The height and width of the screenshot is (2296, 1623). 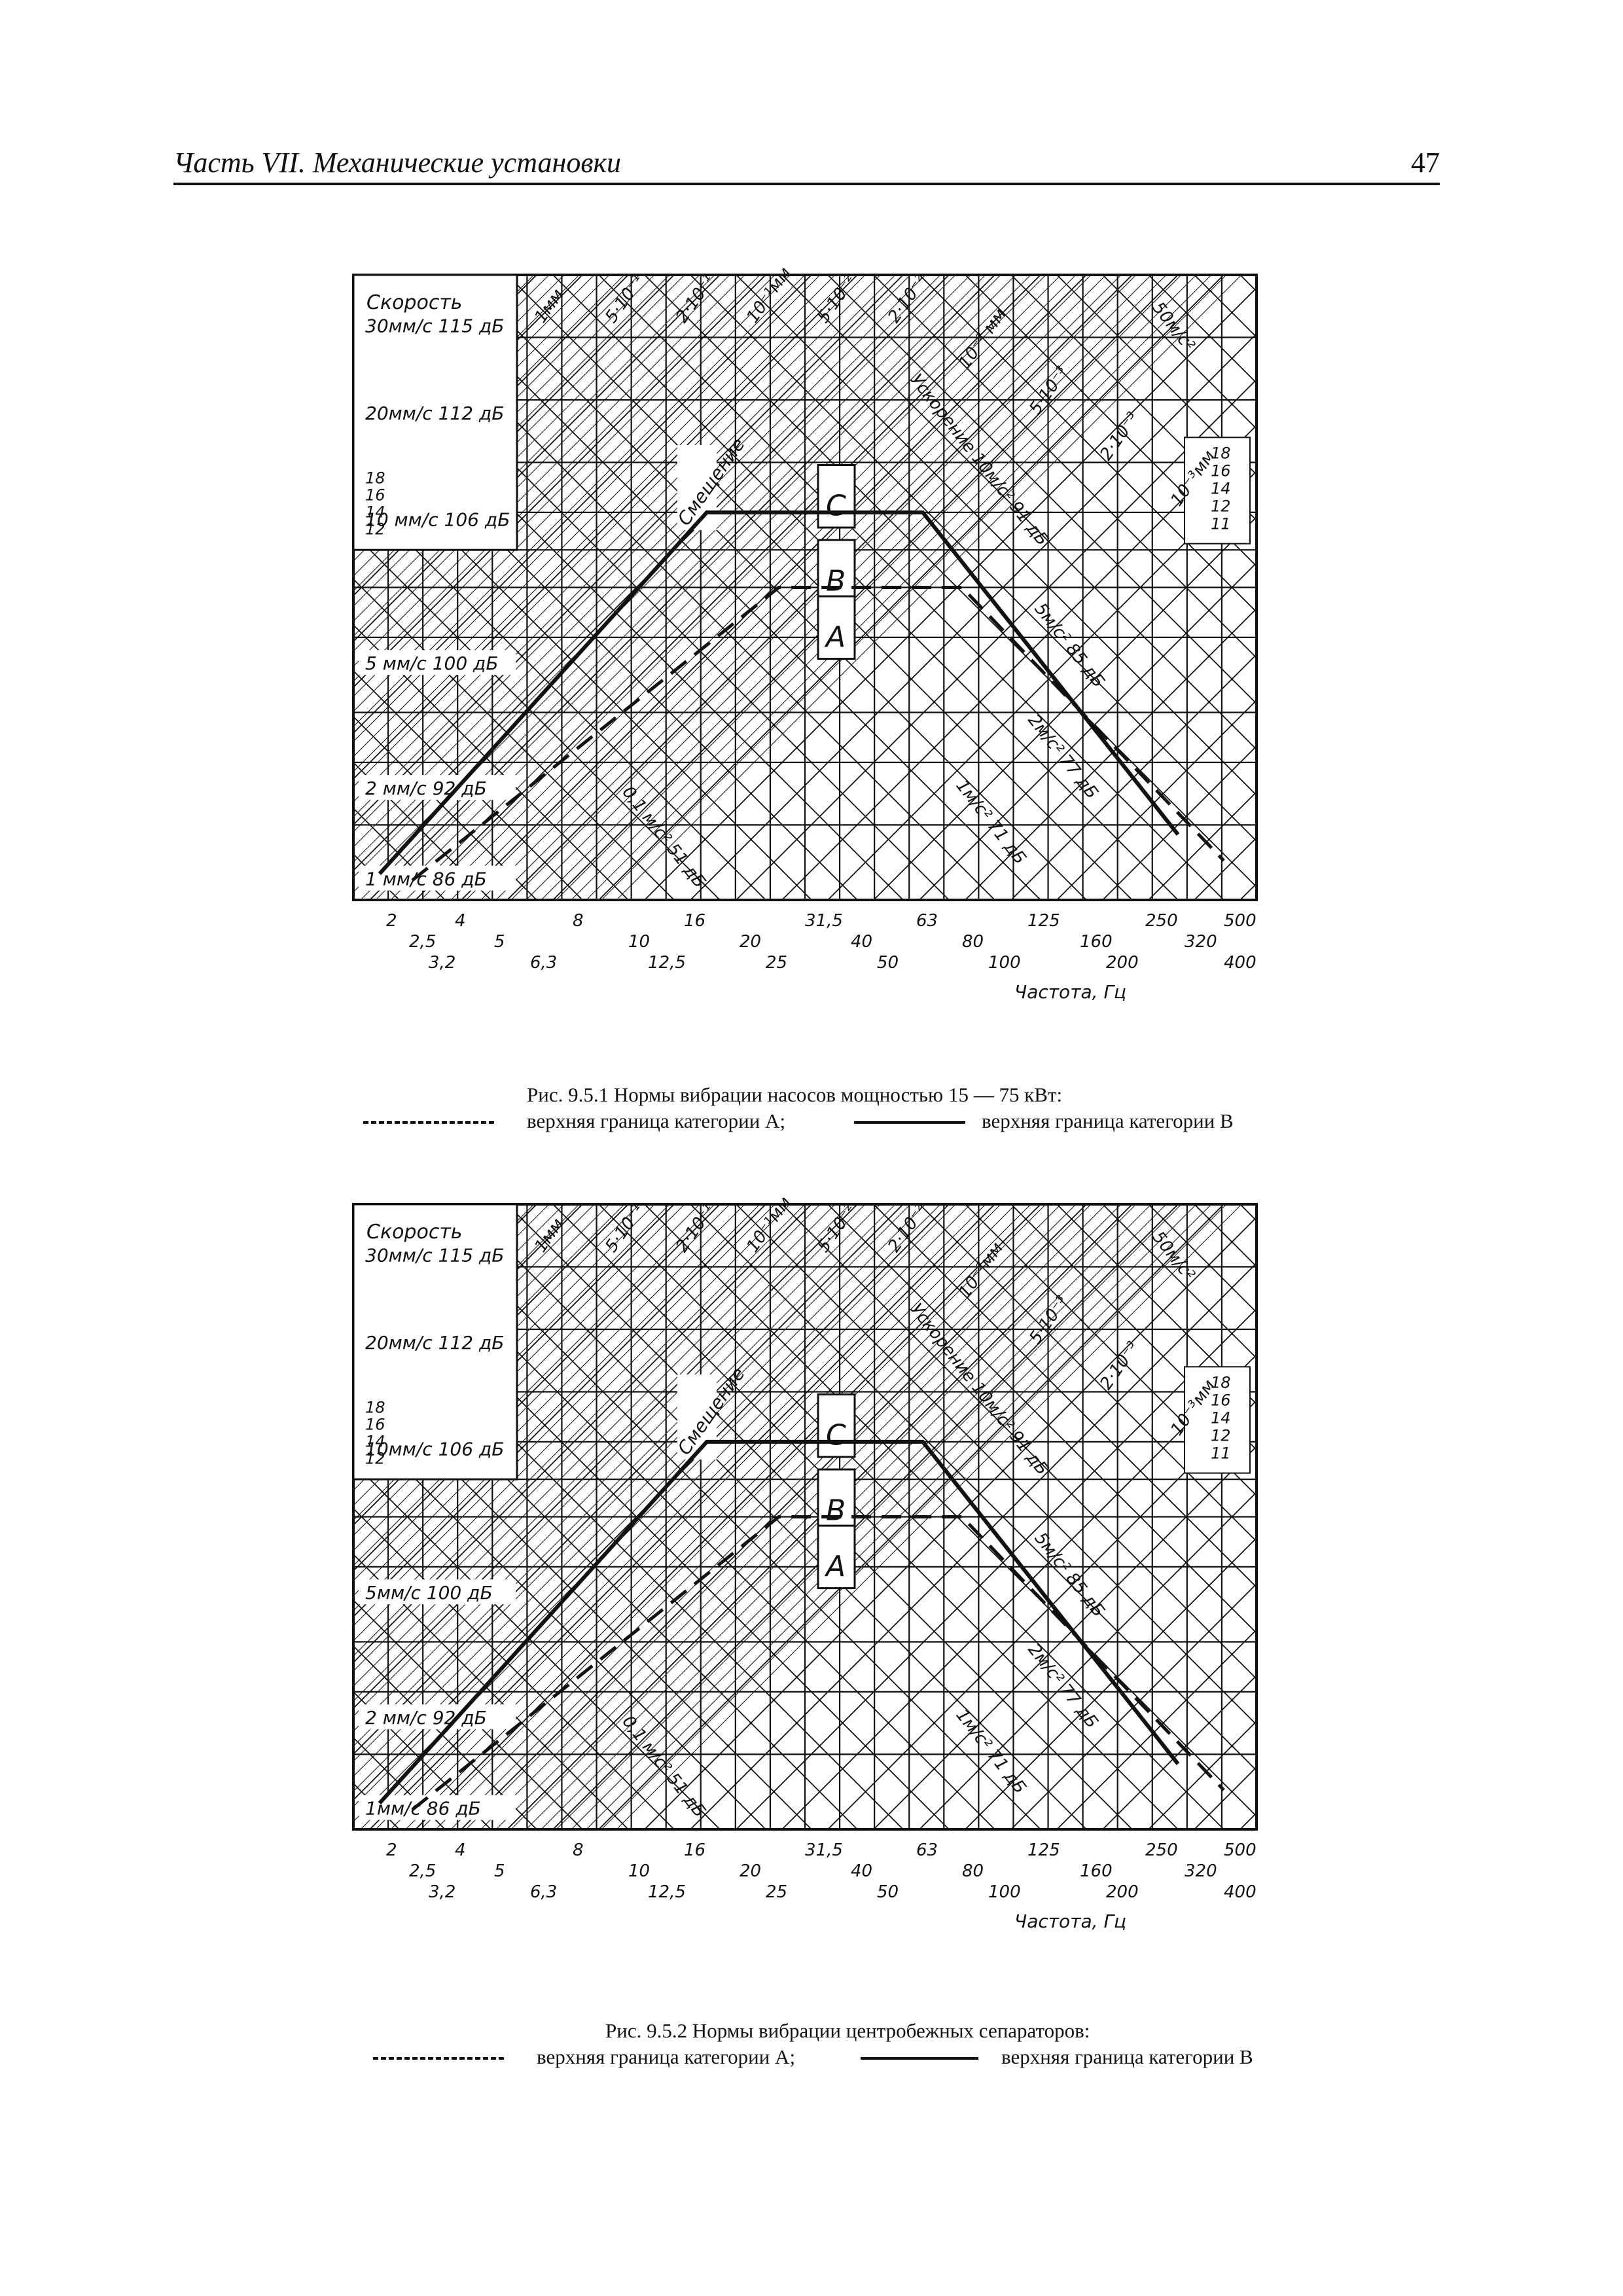 What do you see at coordinates (861, 1871) in the screenshot?
I see `freq-tick-label: 40` at bounding box center [861, 1871].